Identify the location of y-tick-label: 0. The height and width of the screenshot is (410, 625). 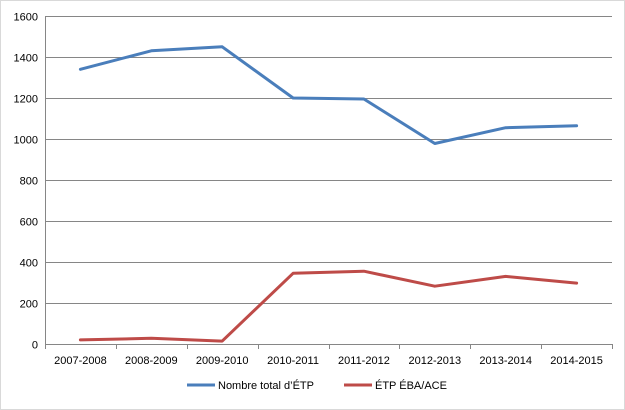
(35, 346).